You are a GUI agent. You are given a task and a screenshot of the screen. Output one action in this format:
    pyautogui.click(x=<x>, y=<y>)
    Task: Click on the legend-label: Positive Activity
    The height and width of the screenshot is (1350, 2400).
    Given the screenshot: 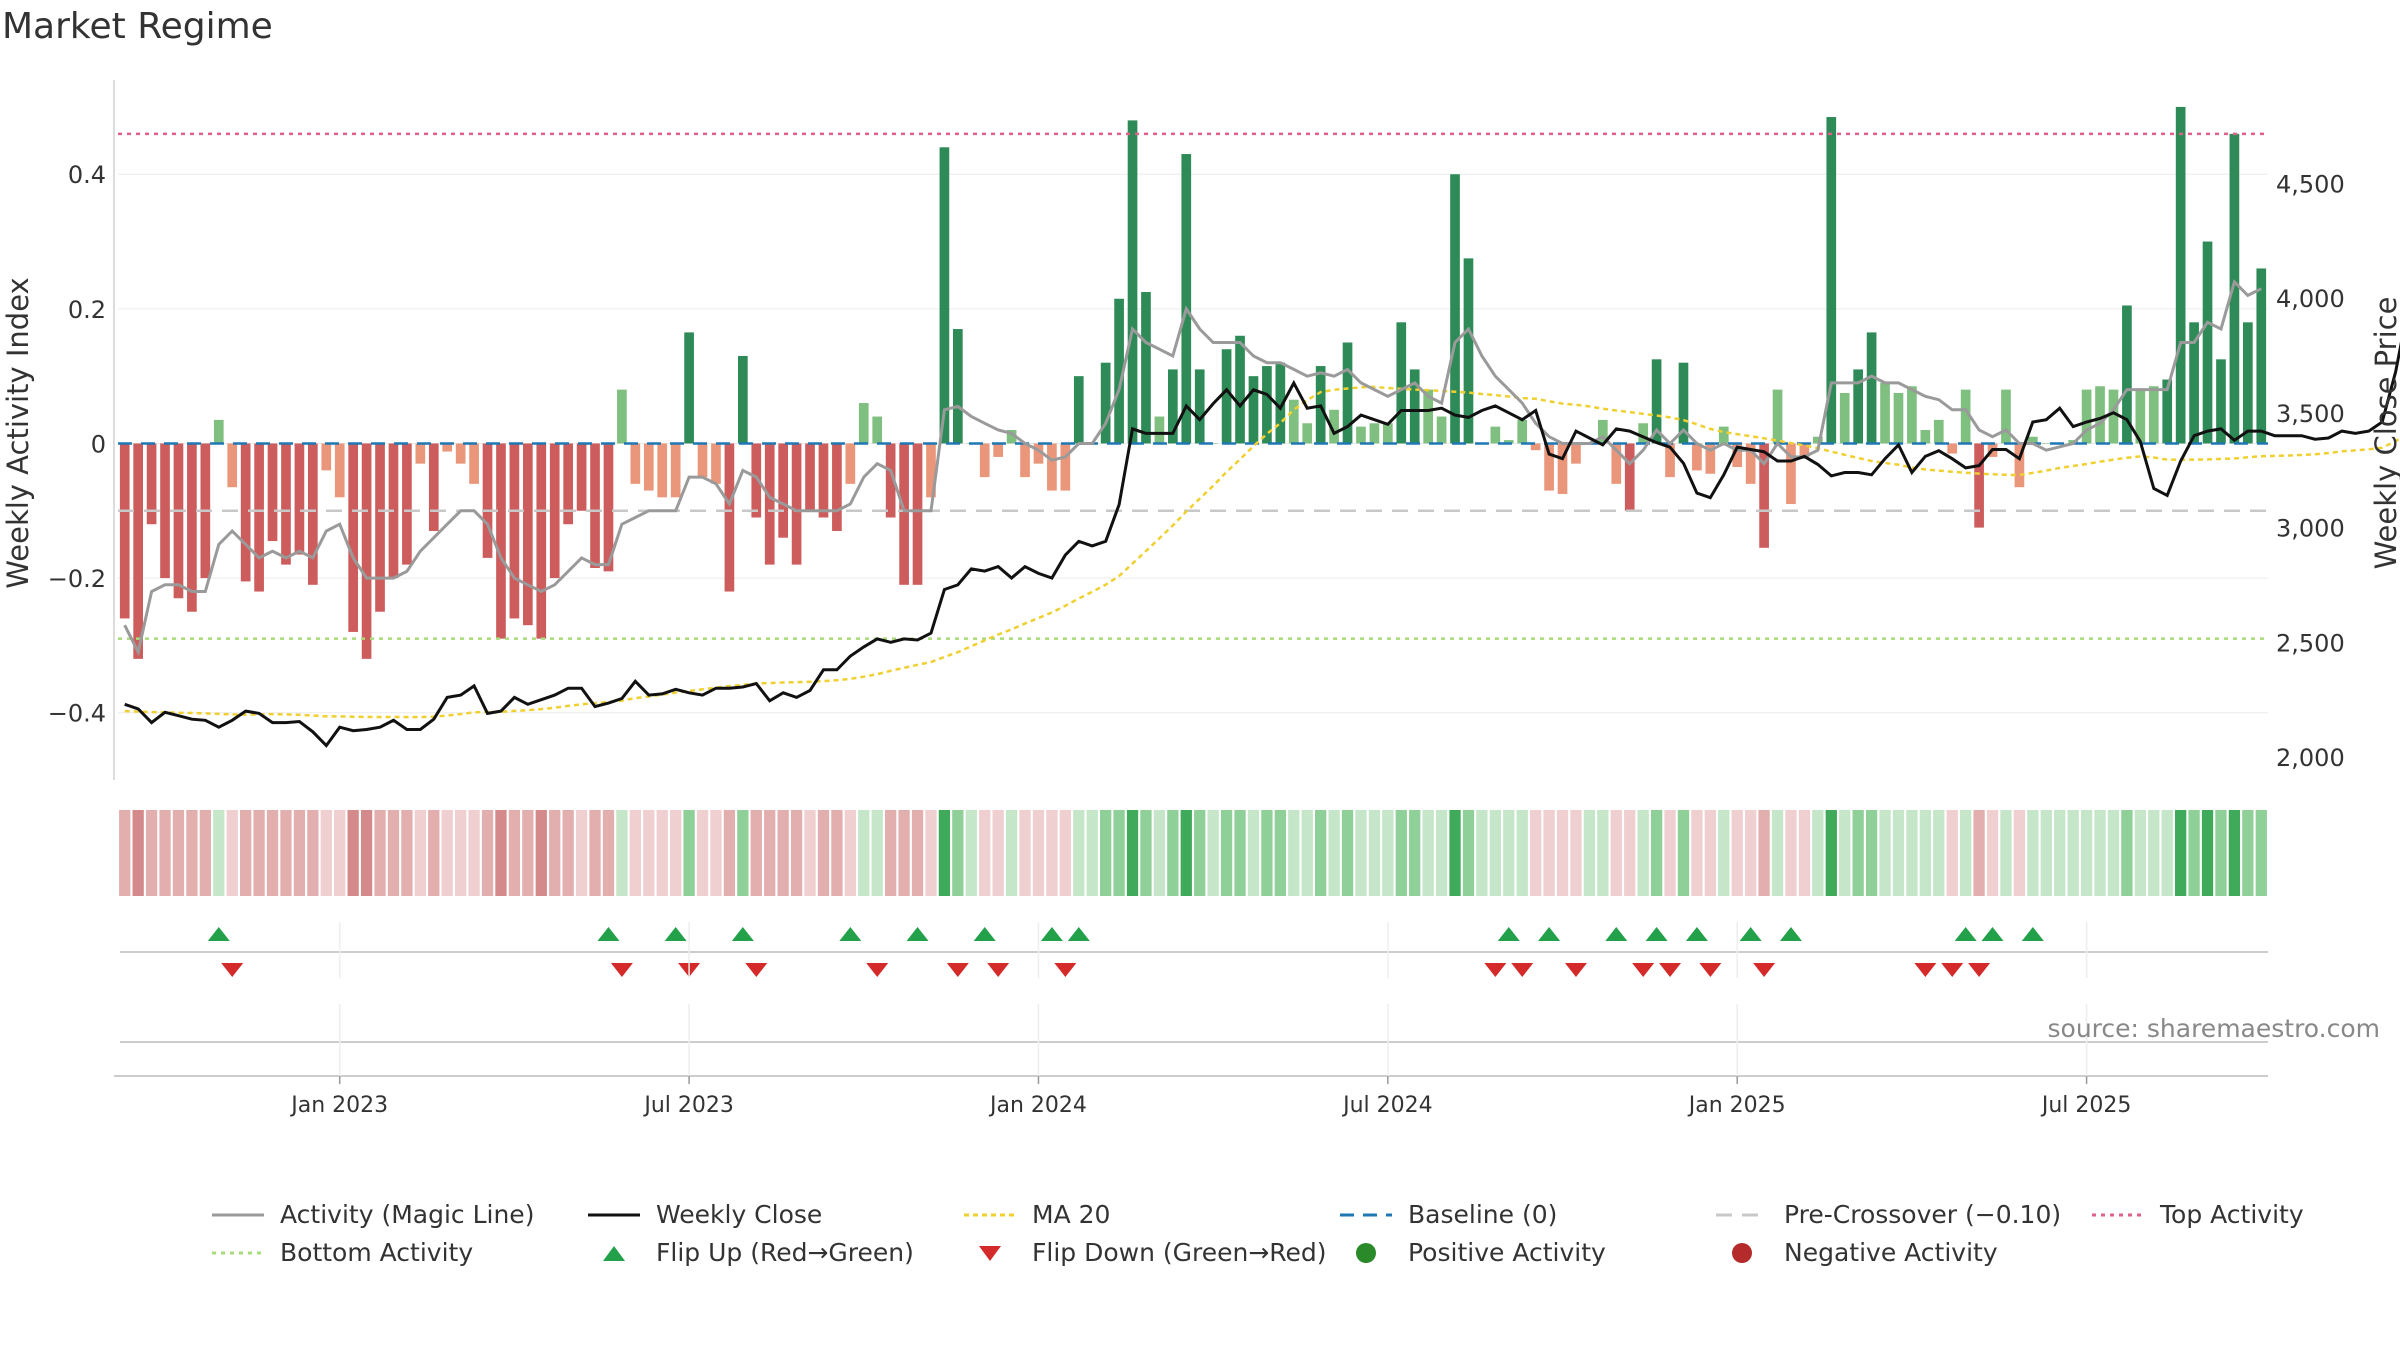 What is the action you would take?
    pyautogui.click(x=1507, y=1252)
    